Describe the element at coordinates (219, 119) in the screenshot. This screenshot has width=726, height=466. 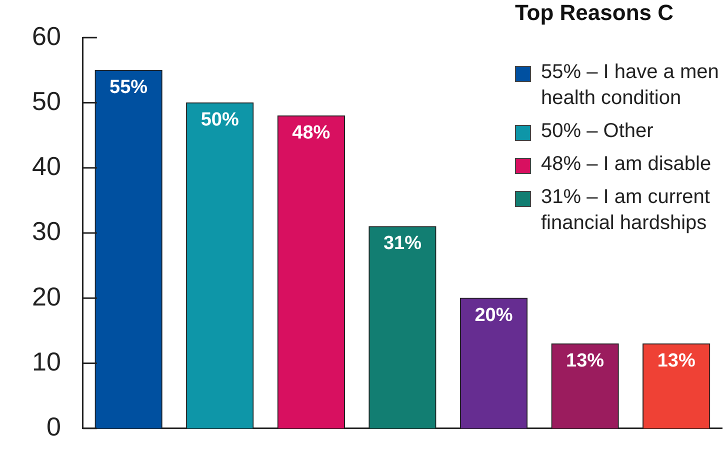
I see `data-label: 50%` at that location.